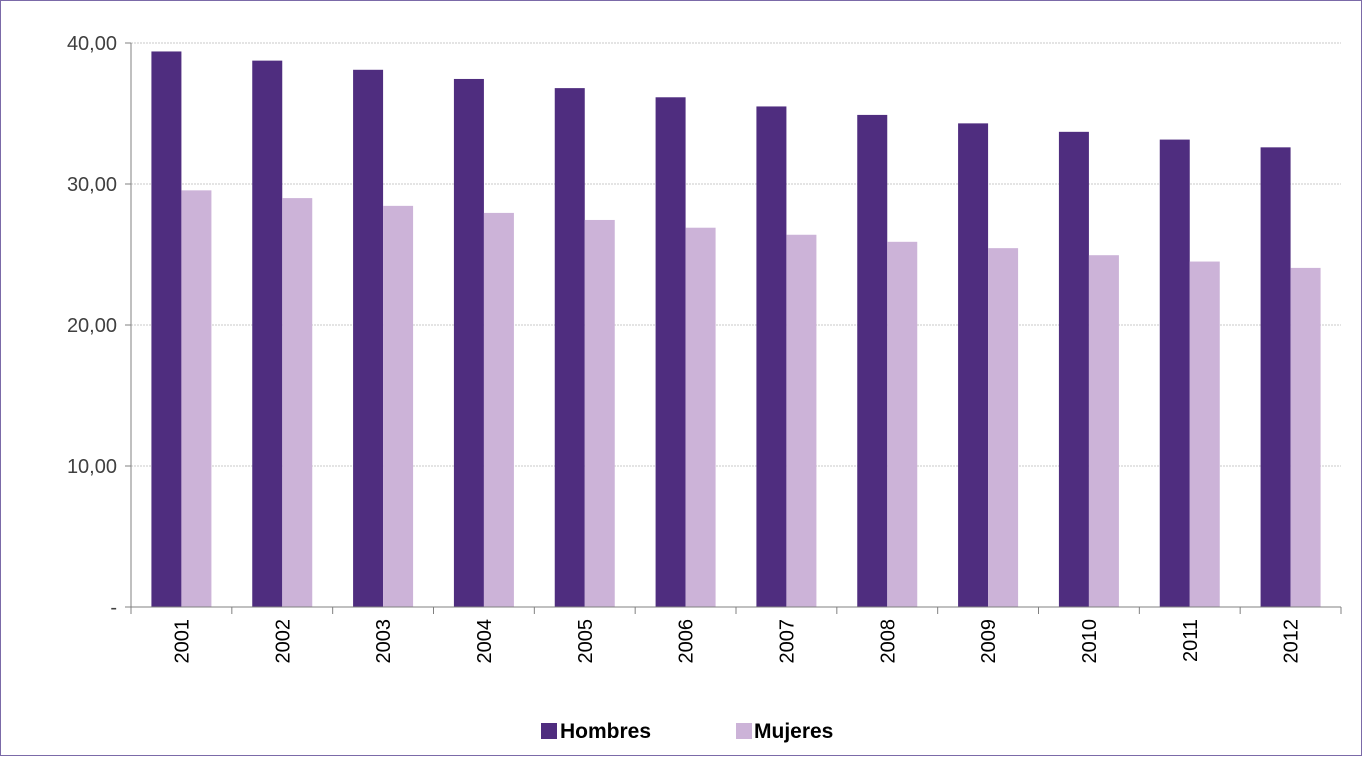 This screenshot has height=757, width=1362. Describe the element at coordinates (670, 352) in the screenshot. I see `bar-hombres-2006` at that location.